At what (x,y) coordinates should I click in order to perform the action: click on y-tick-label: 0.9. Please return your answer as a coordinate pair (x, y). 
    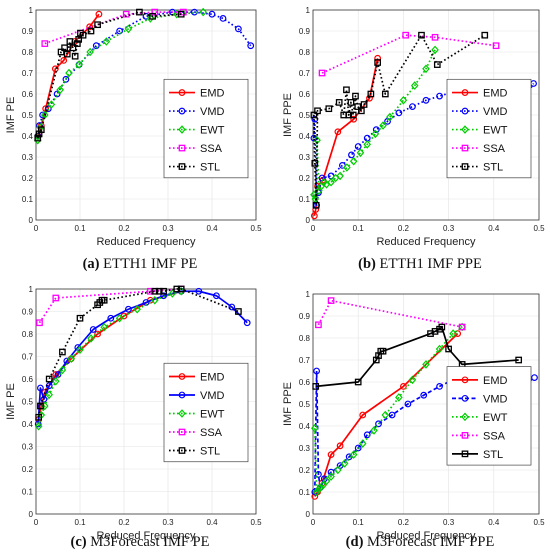
    Looking at the image, I should click on (305, 316).